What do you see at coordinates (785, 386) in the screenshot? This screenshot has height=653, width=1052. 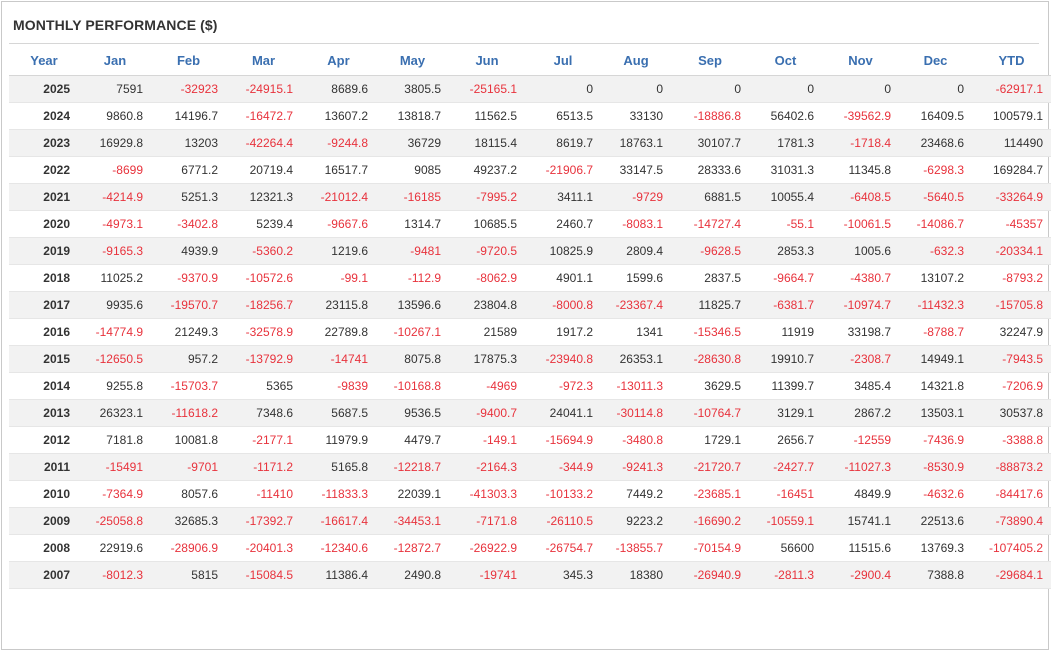 I see `cell-oct: 11399.7` at bounding box center [785, 386].